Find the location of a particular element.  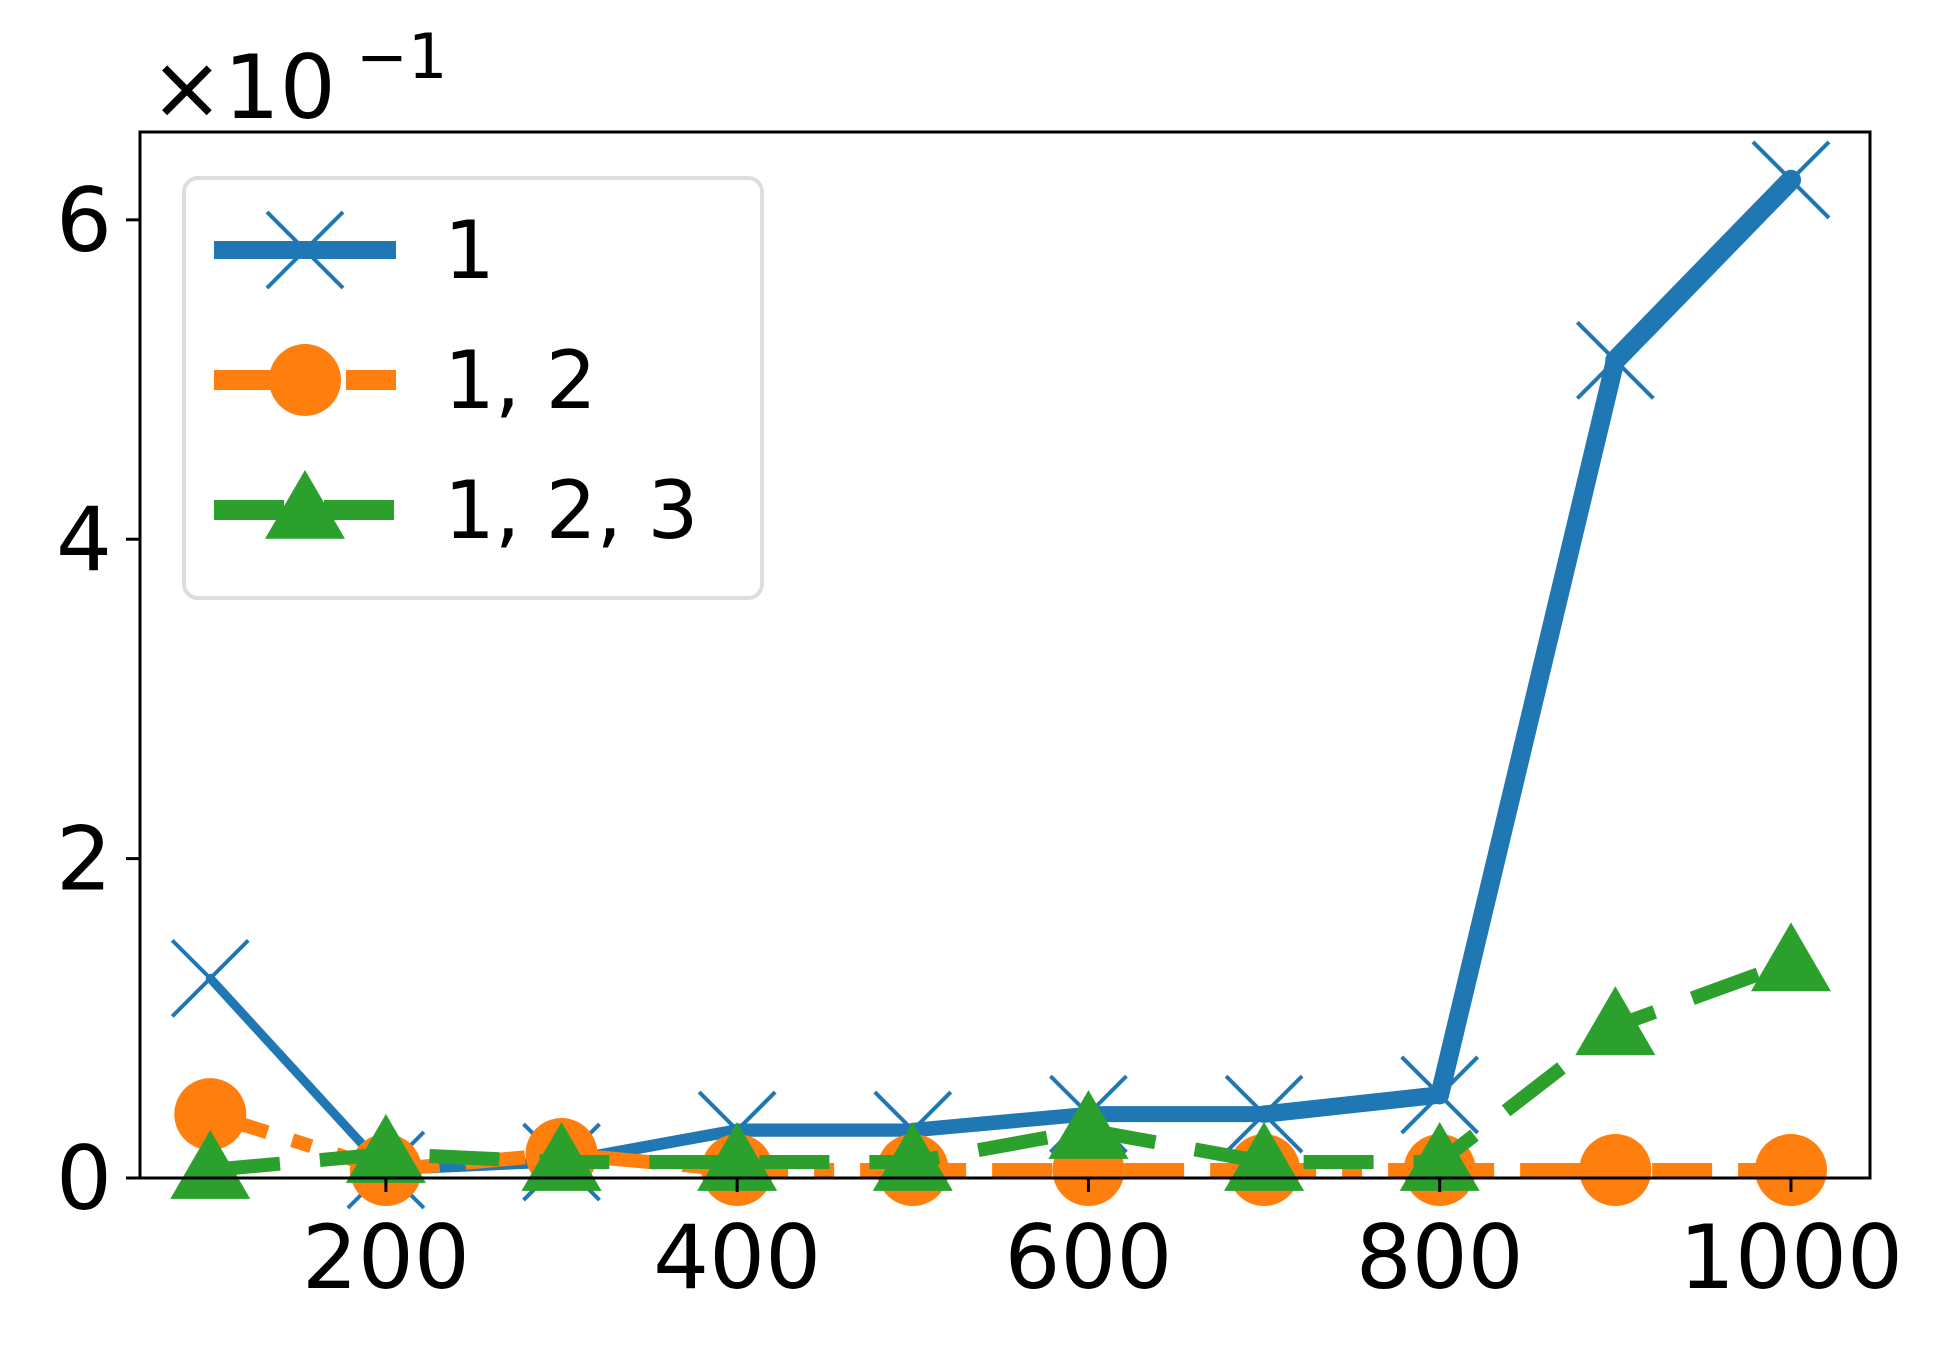

x-tick-label: 600 is located at coordinates (1088, 1257).